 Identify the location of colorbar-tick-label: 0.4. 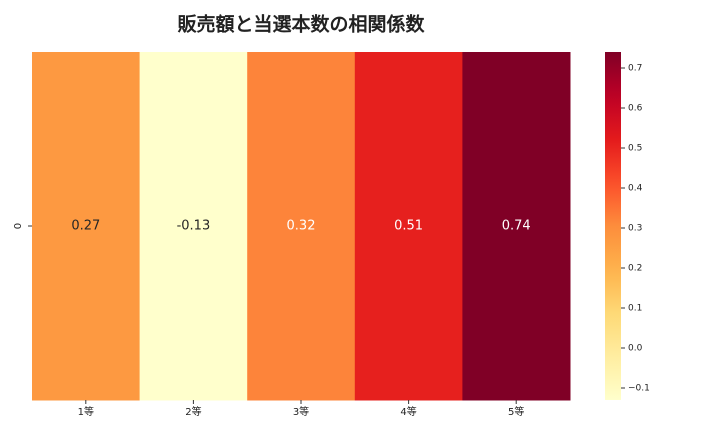
(635, 189).